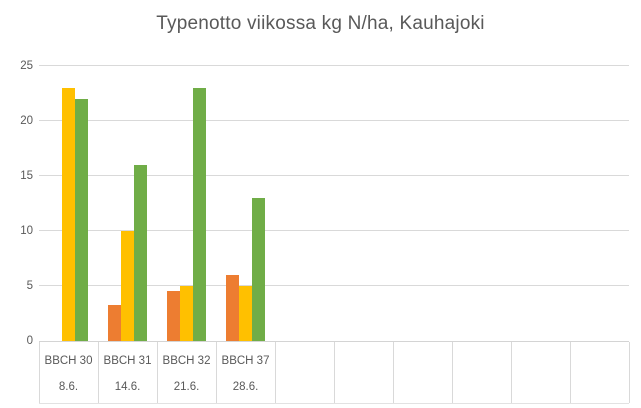  Describe the element at coordinates (26, 176) in the screenshot. I see `y-tick-label-15: 15` at that location.